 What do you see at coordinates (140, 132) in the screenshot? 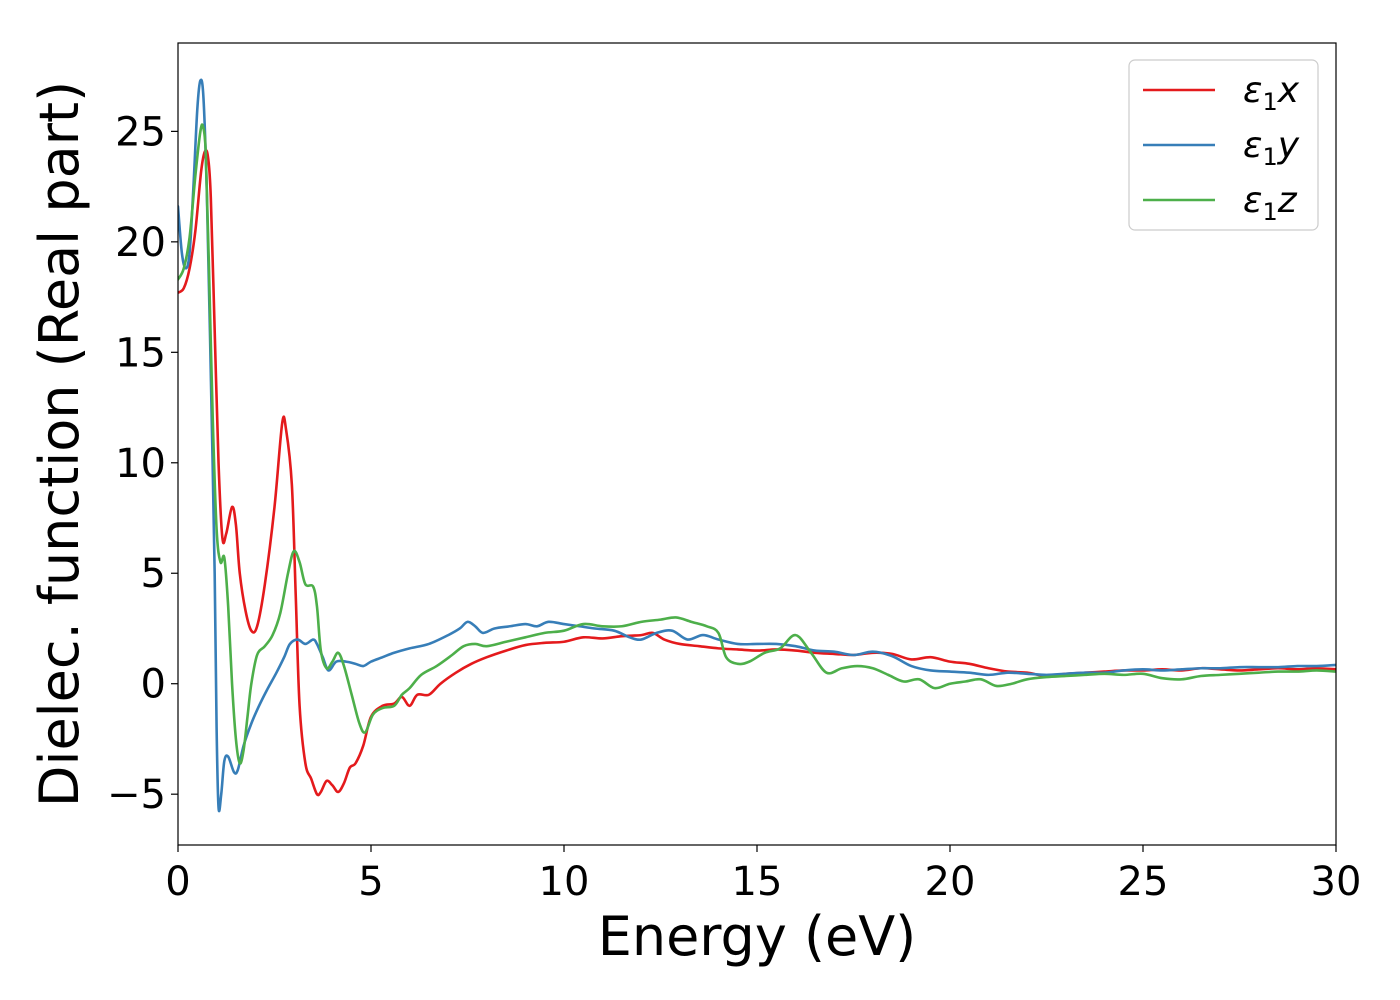
I see `y-tick-label: 25` at bounding box center [140, 132].